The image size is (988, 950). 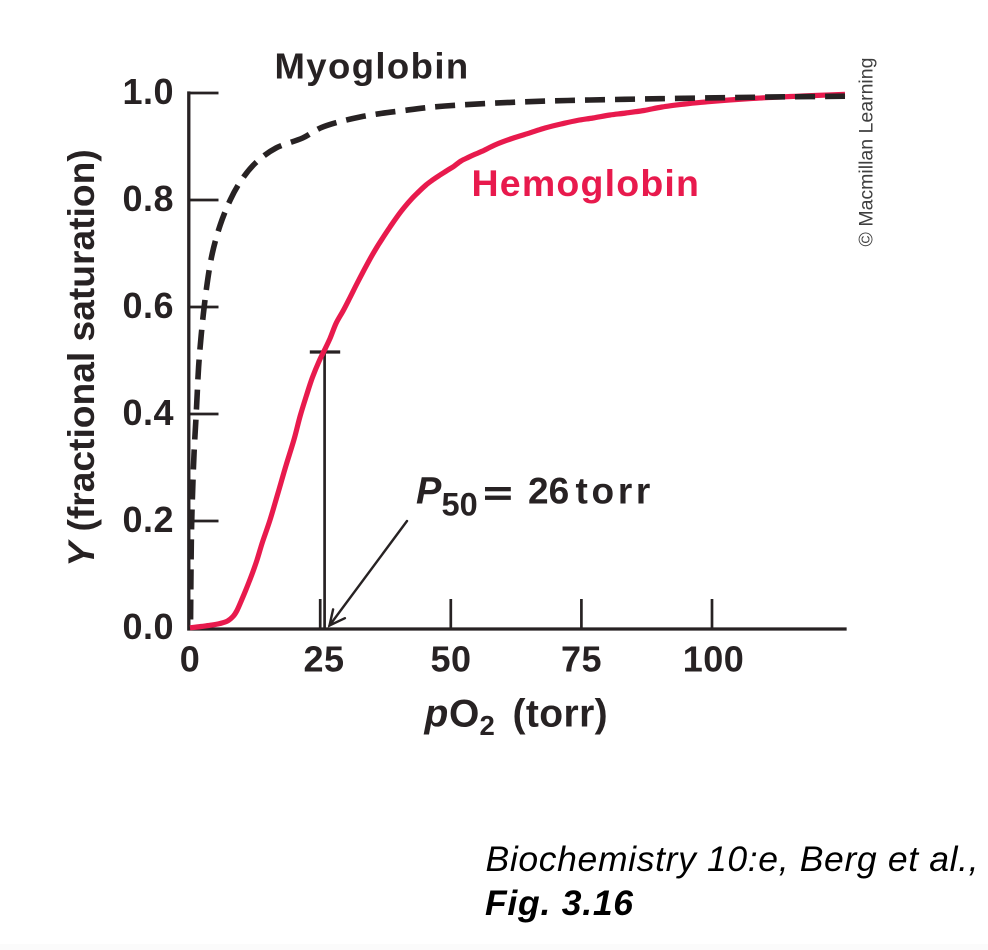 What do you see at coordinates (586, 183) in the screenshot?
I see `svg-text: Hemoglobin` at bounding box center [586, 183].